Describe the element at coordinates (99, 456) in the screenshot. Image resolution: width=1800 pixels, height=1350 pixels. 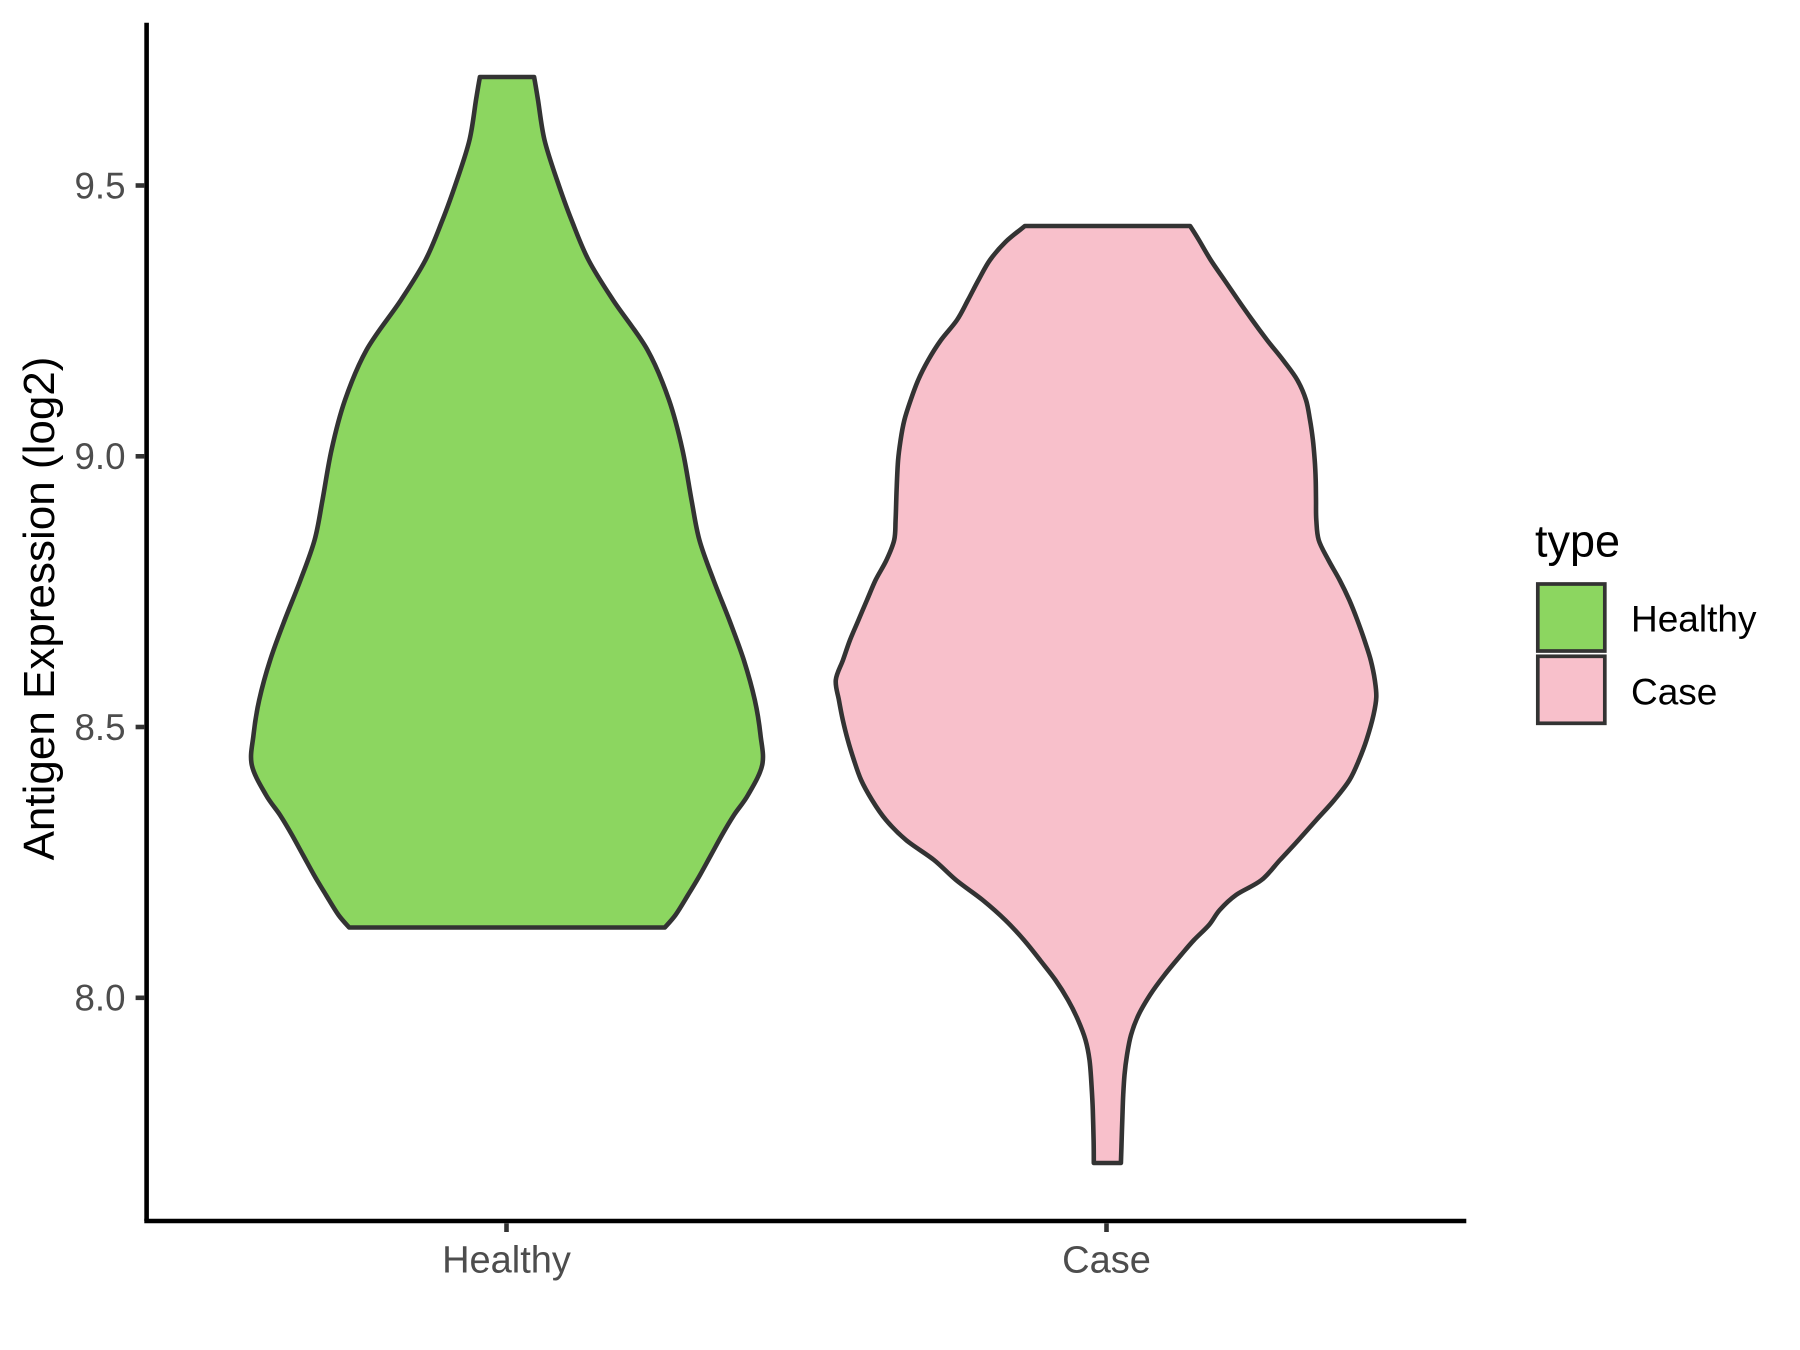
I see `svg-text: 9.0` at that location.